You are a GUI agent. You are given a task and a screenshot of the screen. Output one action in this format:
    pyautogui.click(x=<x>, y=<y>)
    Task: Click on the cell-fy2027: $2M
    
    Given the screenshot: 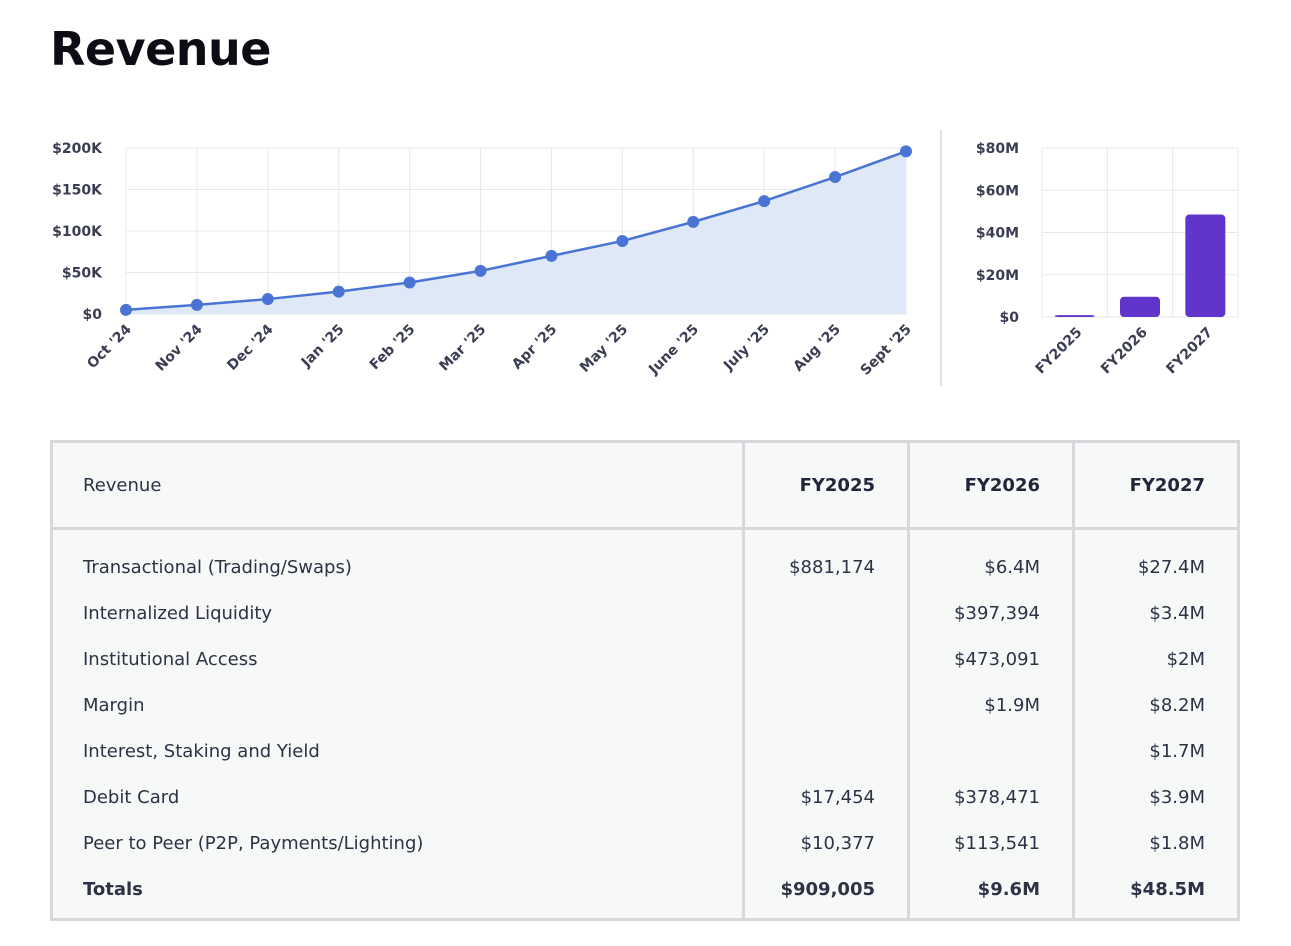 What is the action you would take?
    pyautogui.click(x=1156, y=659)
    